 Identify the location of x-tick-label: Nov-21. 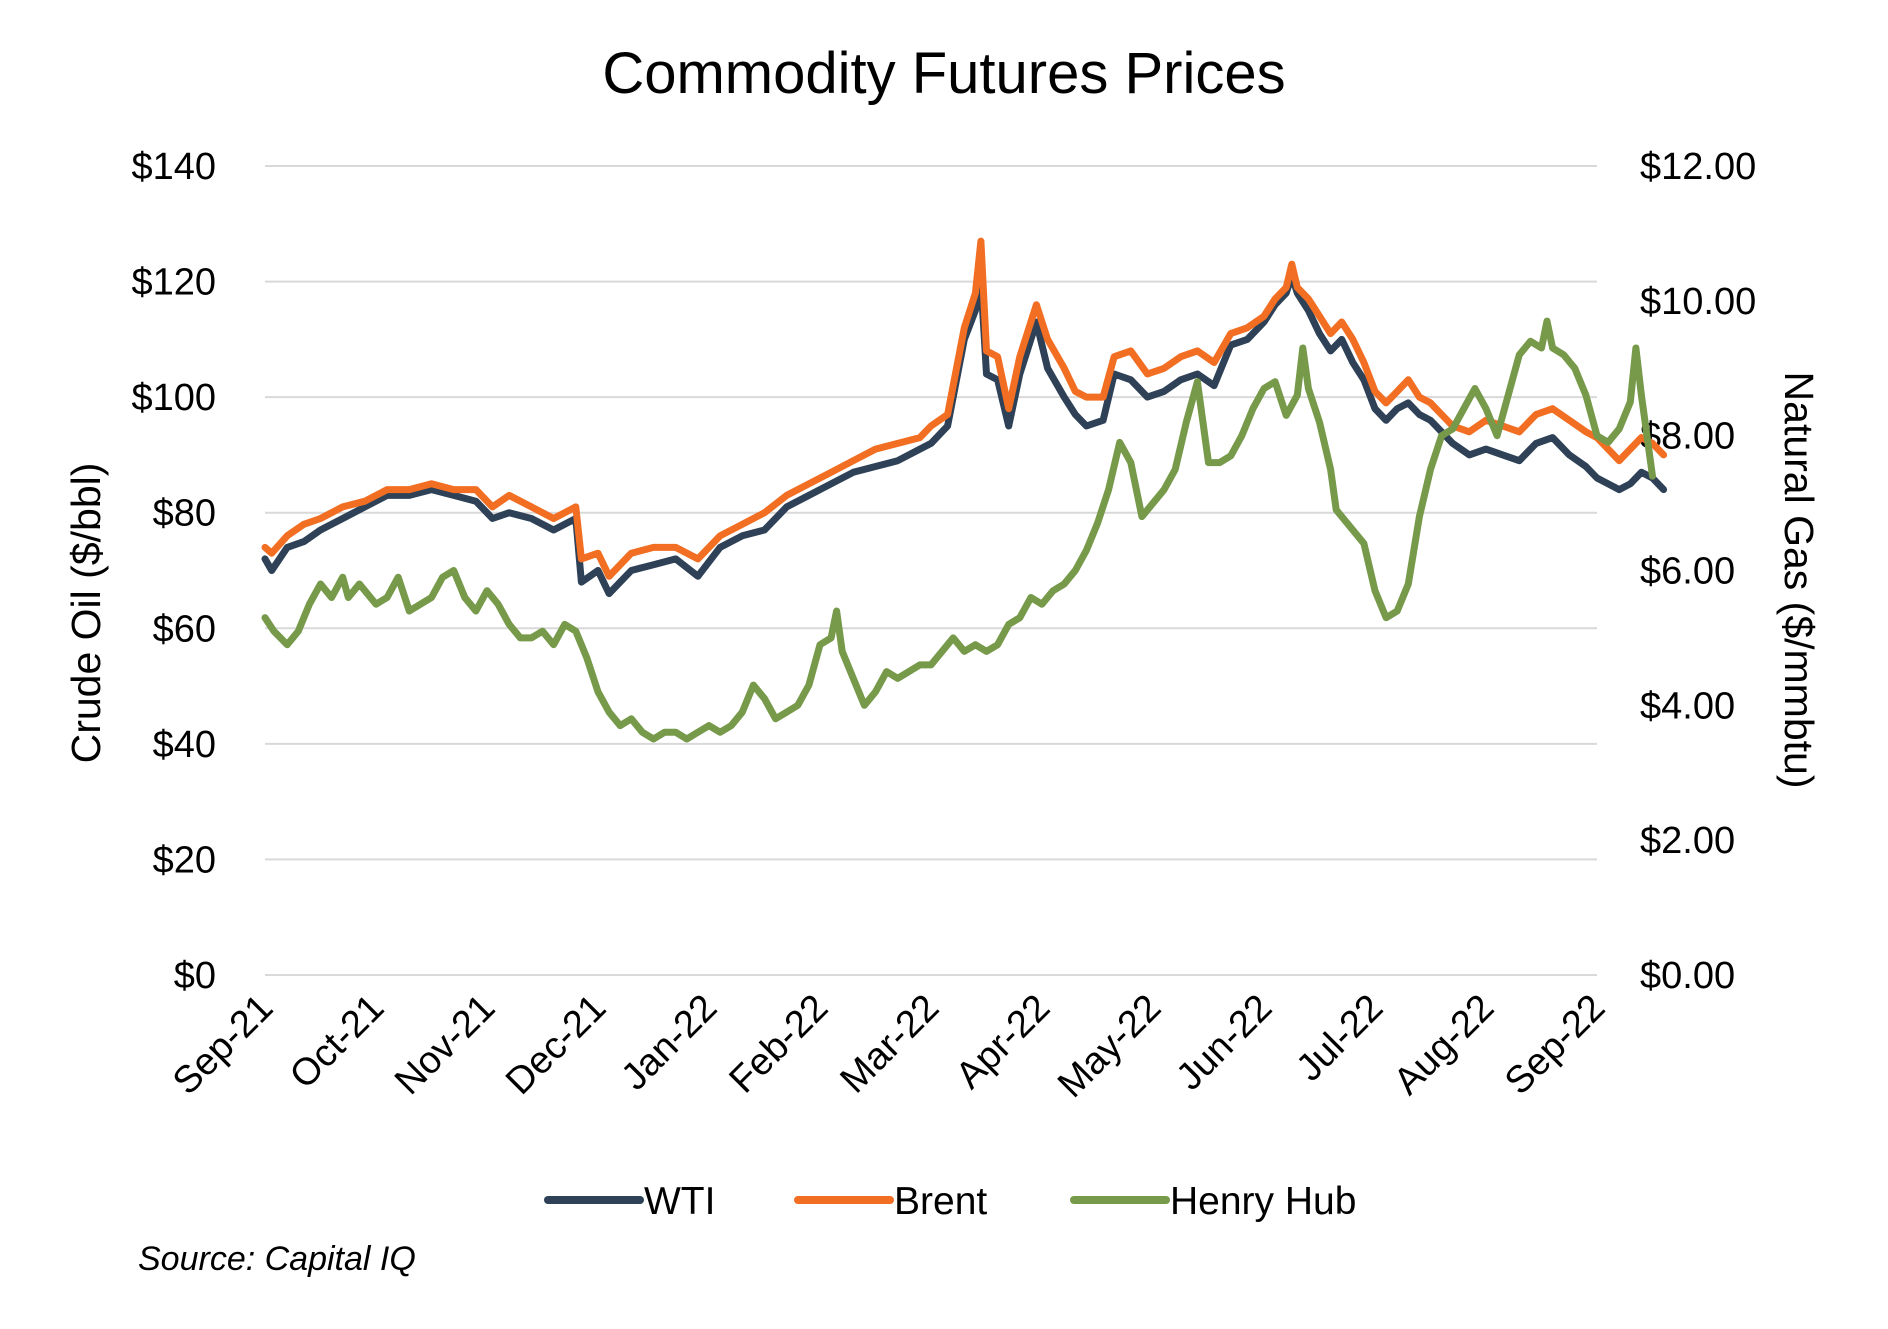
(445, 1045).